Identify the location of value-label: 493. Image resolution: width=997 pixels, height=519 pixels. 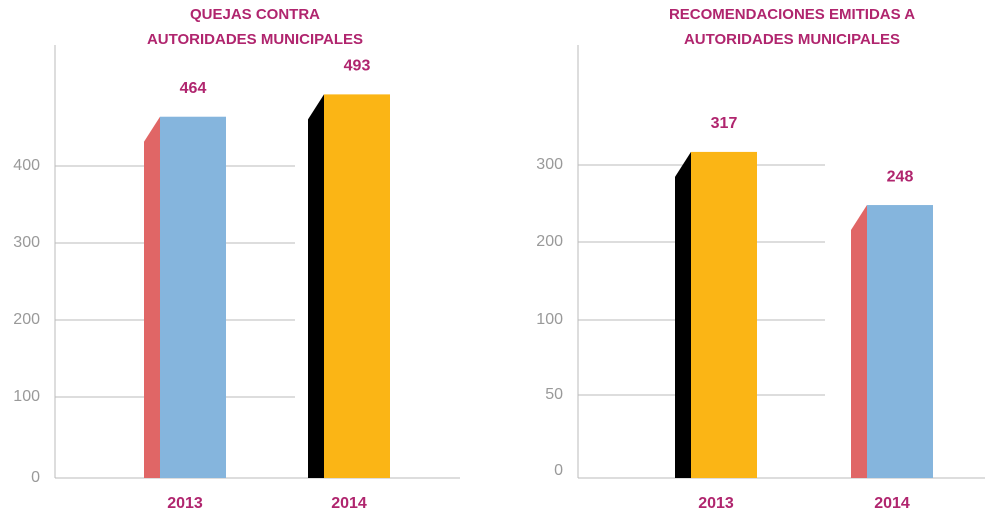
(357, 66).